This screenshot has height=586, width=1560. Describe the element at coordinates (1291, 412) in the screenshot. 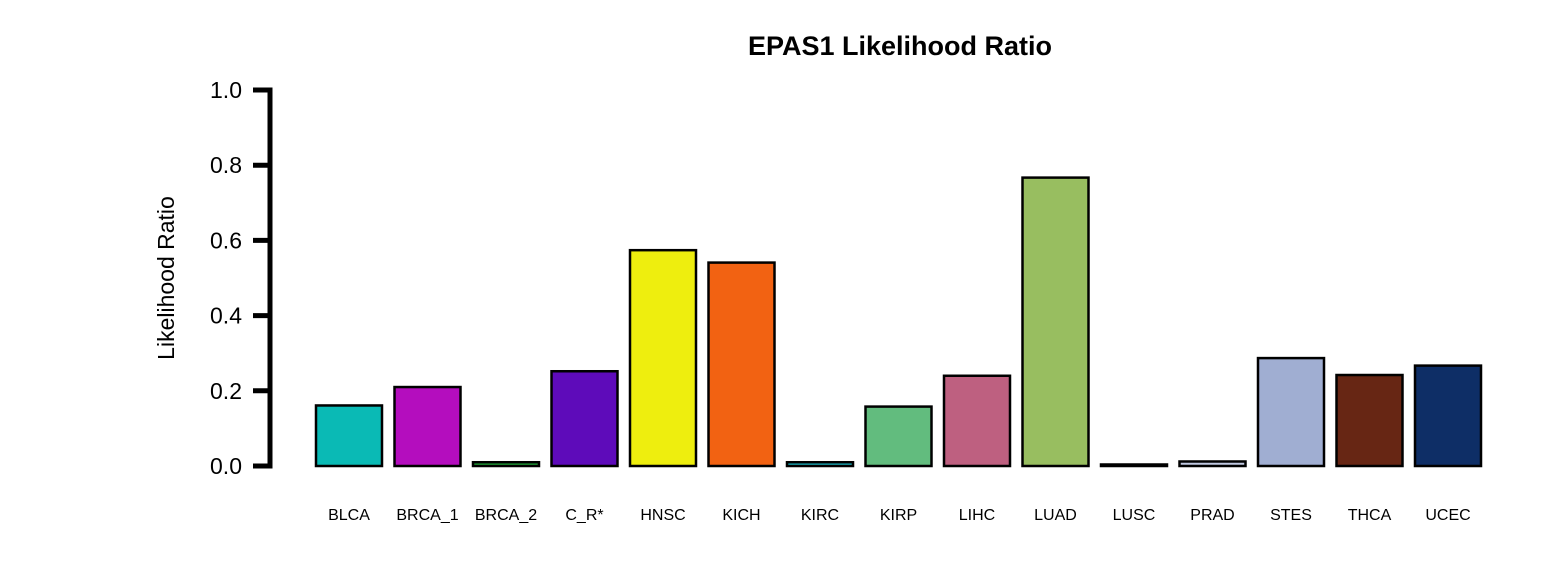

I see `bar-stes` at that location.